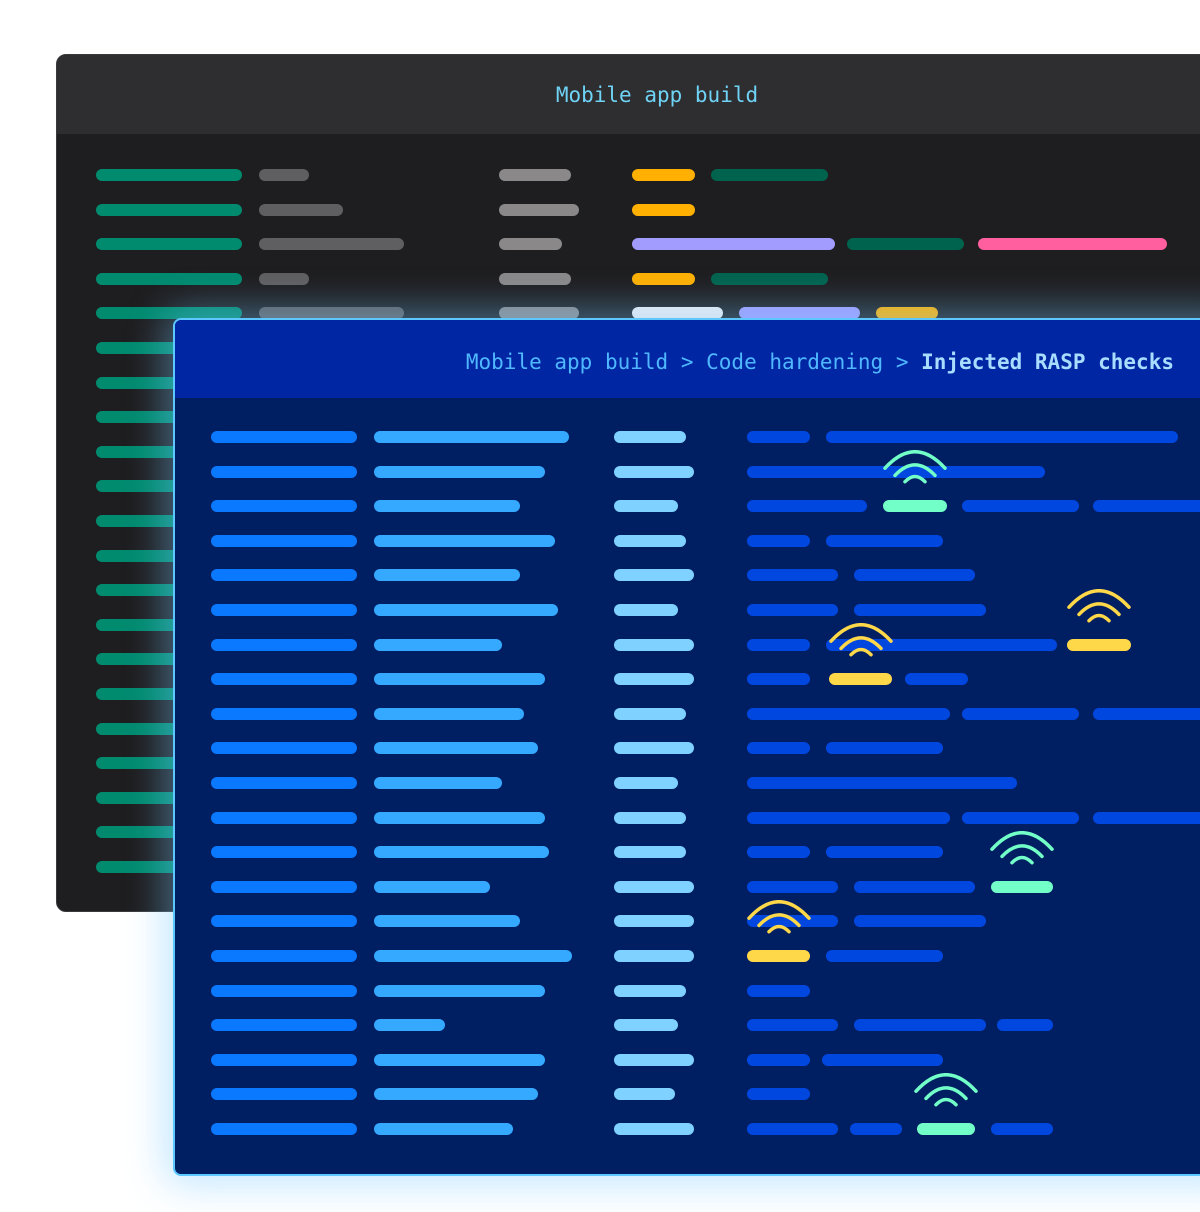  Describe the element at coordinates (1047, 362) in the screenshot. I see `breadcrumb-current: Injected RASP checks` at that location.